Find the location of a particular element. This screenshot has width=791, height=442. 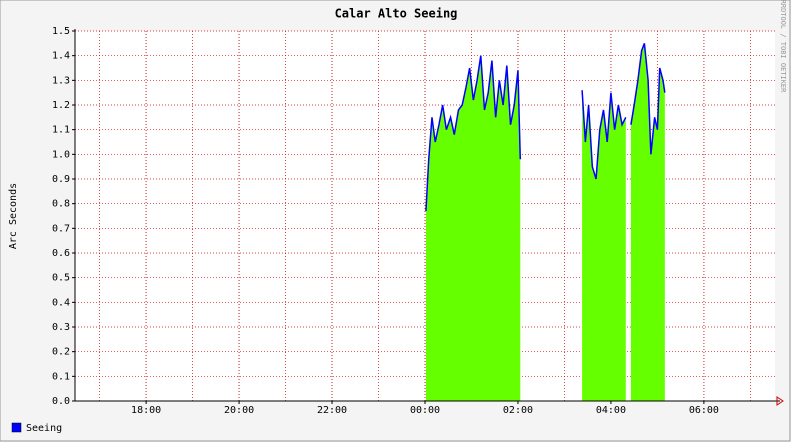

y-tick-label: 0.6 is located at coordinates (61, 253).